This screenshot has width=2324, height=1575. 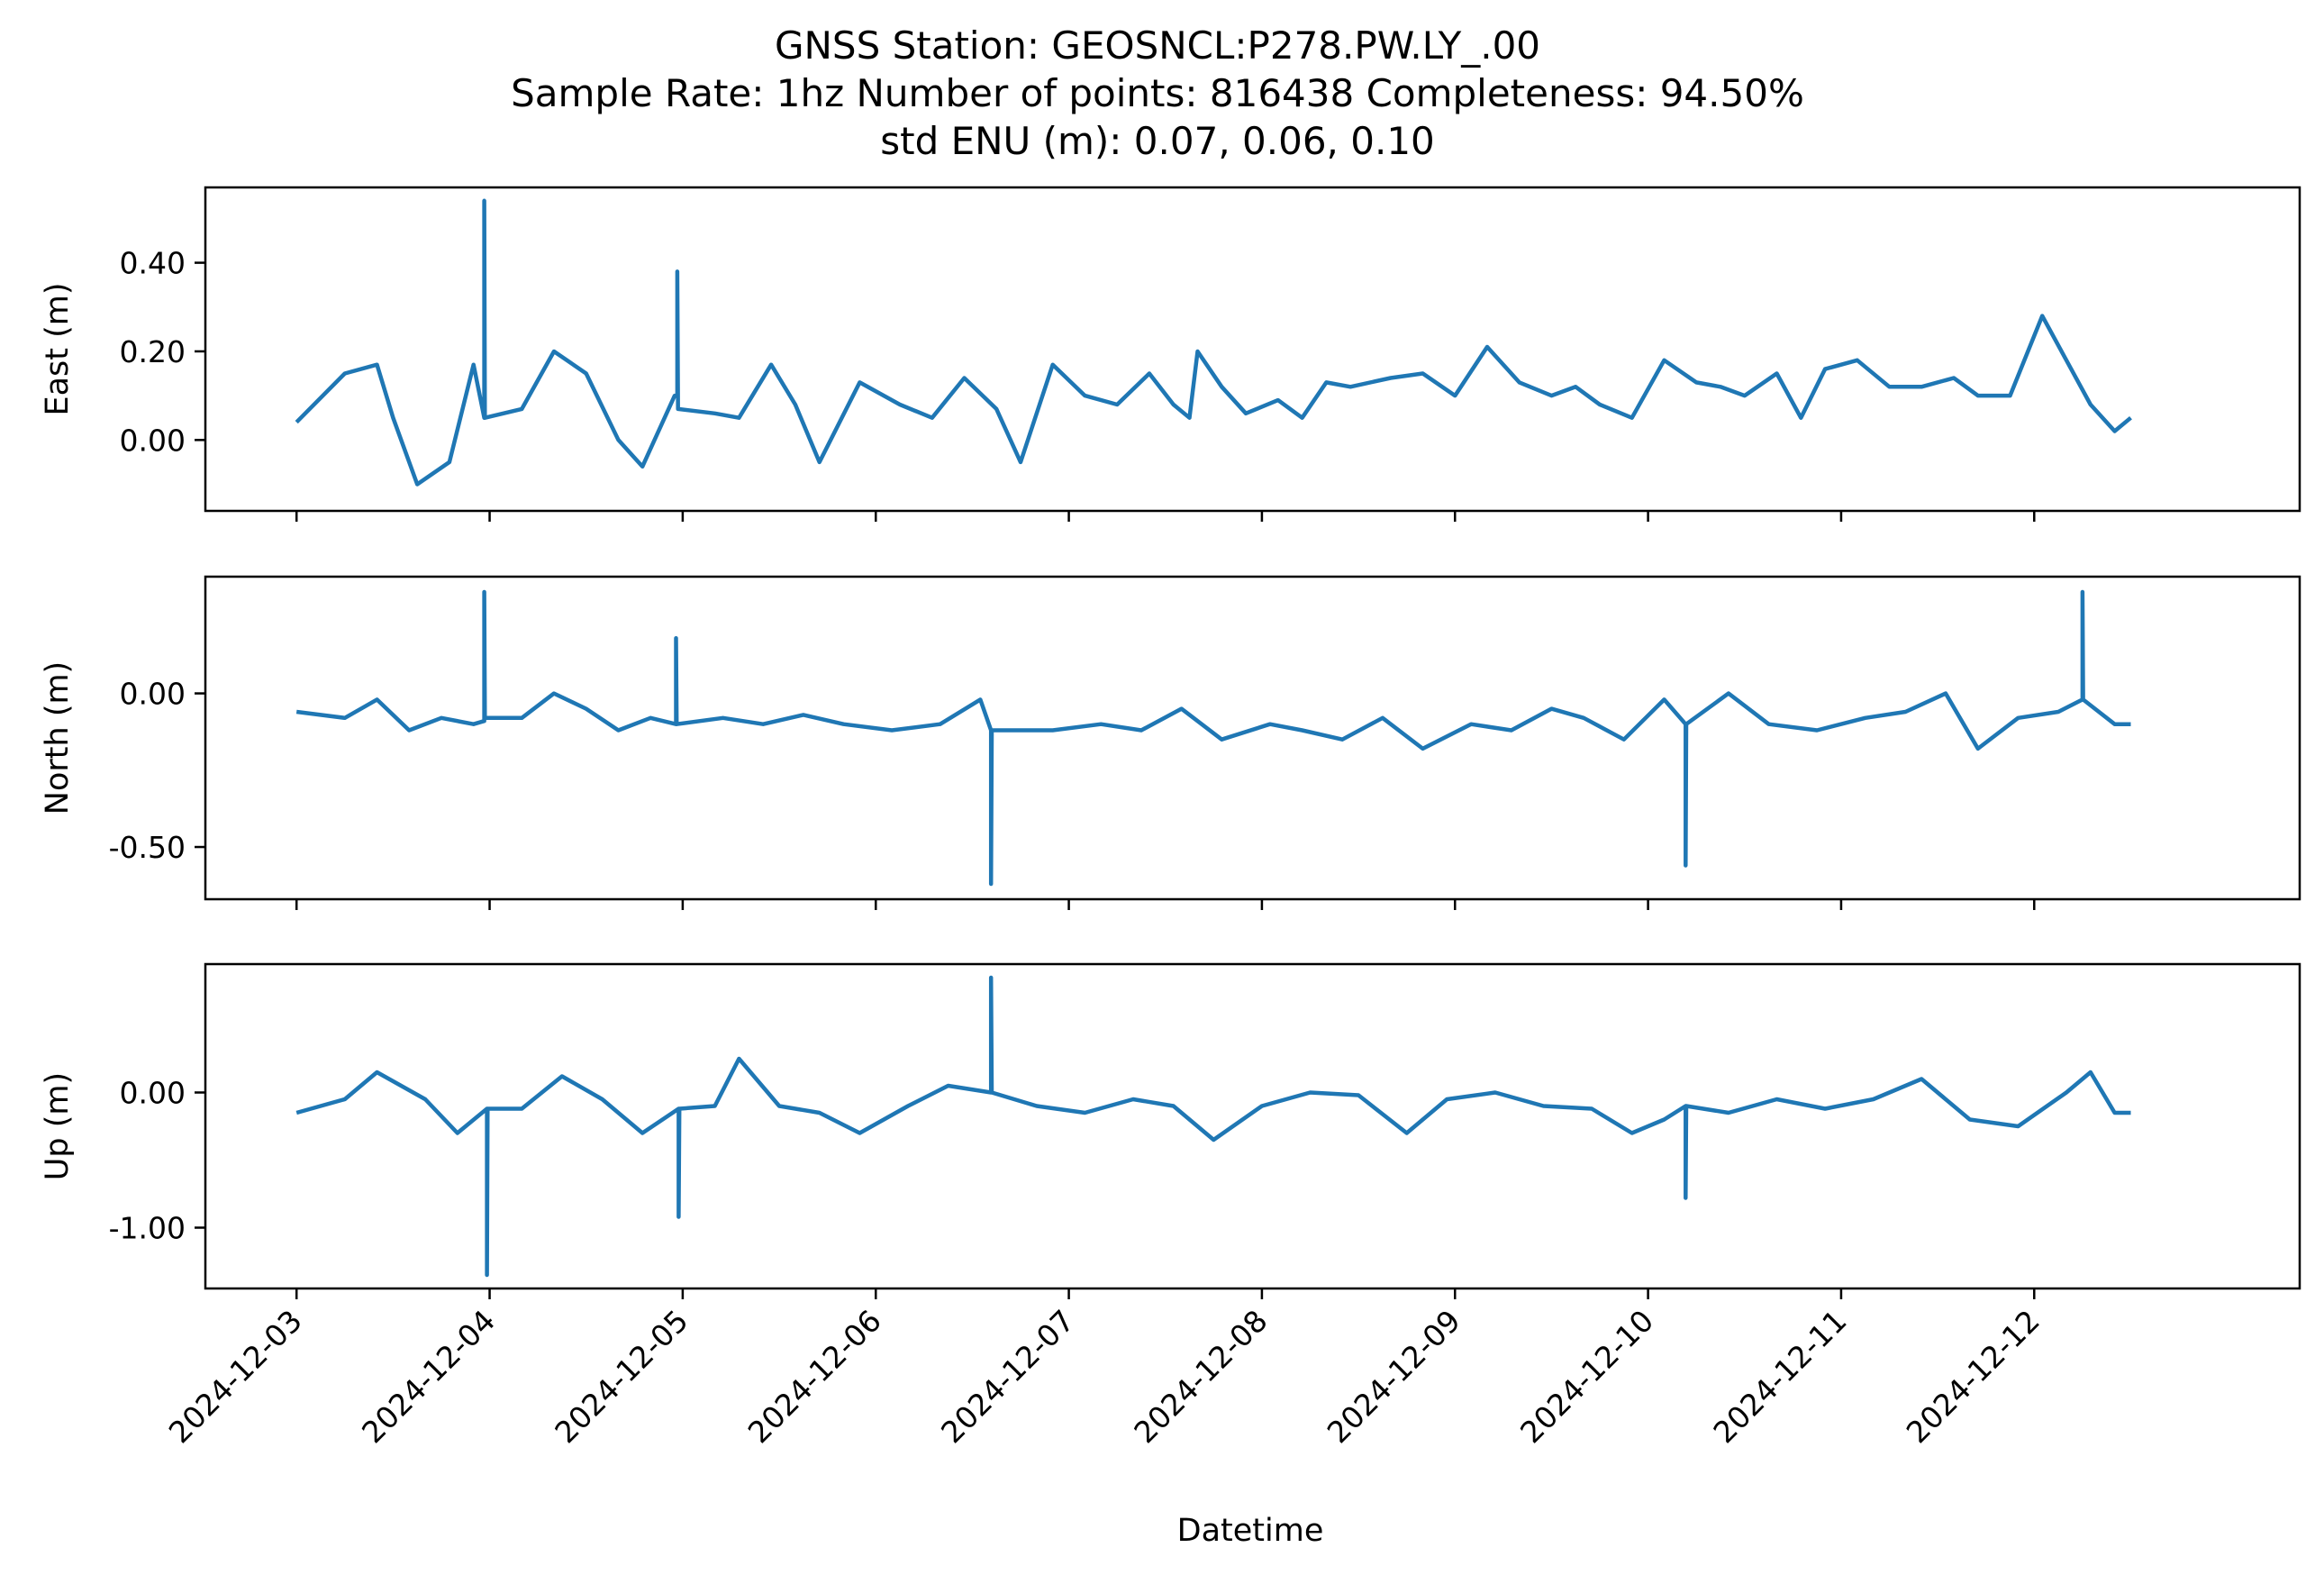 I want to click on y-tick-label-up-1: 0.00, so click(x=153, y=1093).